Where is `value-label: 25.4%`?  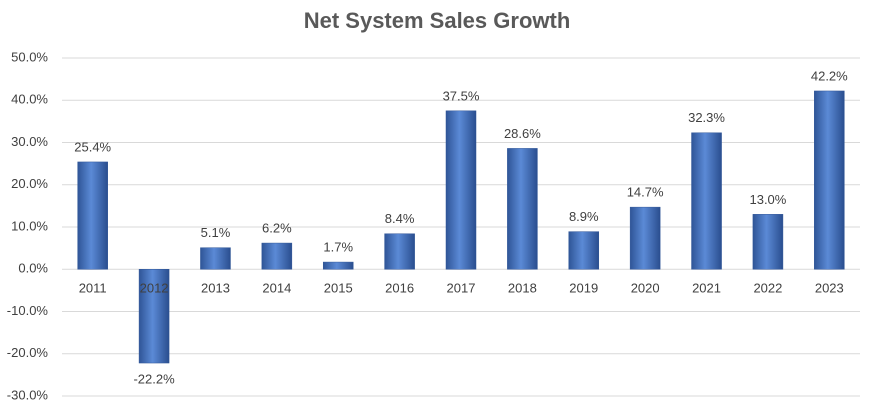 value-label: 25.4% is located at coordinates (92, 146).